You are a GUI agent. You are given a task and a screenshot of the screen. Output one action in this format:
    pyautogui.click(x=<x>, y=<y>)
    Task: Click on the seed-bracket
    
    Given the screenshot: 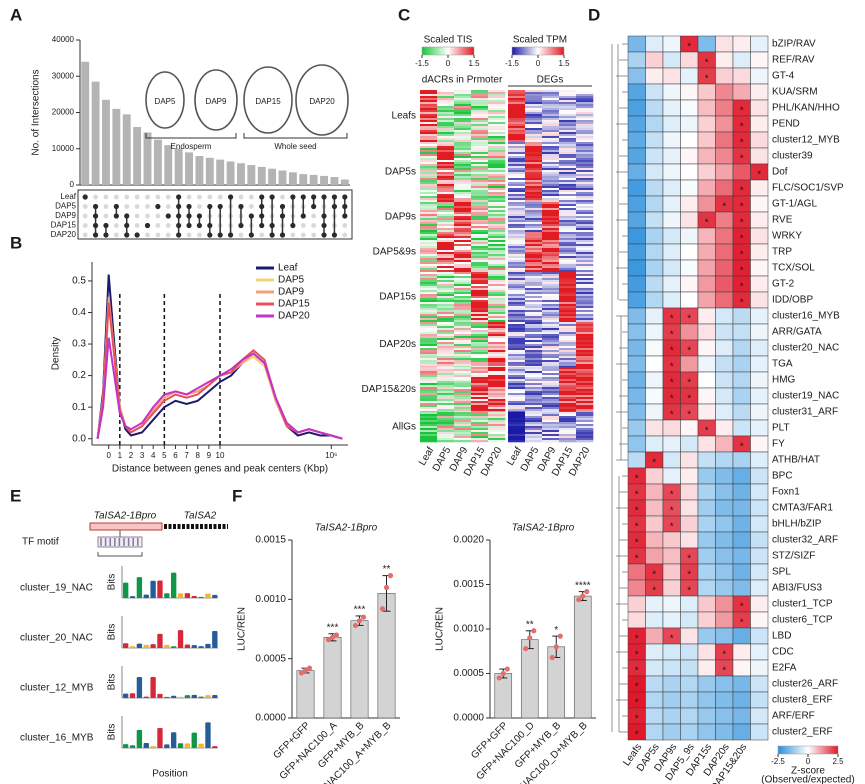 What is the action you would take?
    pyautogui.click(x=295, y=136)
    